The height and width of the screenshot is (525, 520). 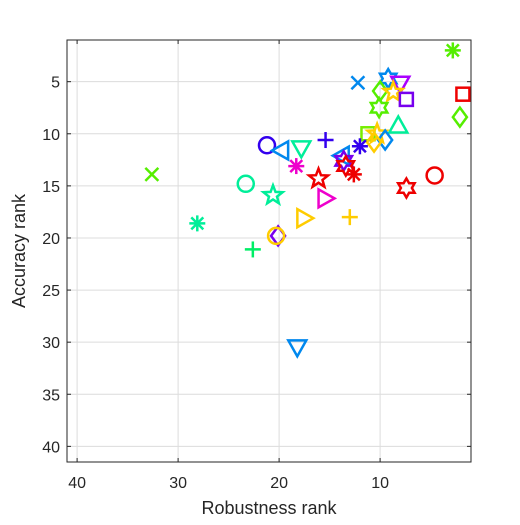 I want to click on y-tick-label: 35, so click(x=51, y=395).